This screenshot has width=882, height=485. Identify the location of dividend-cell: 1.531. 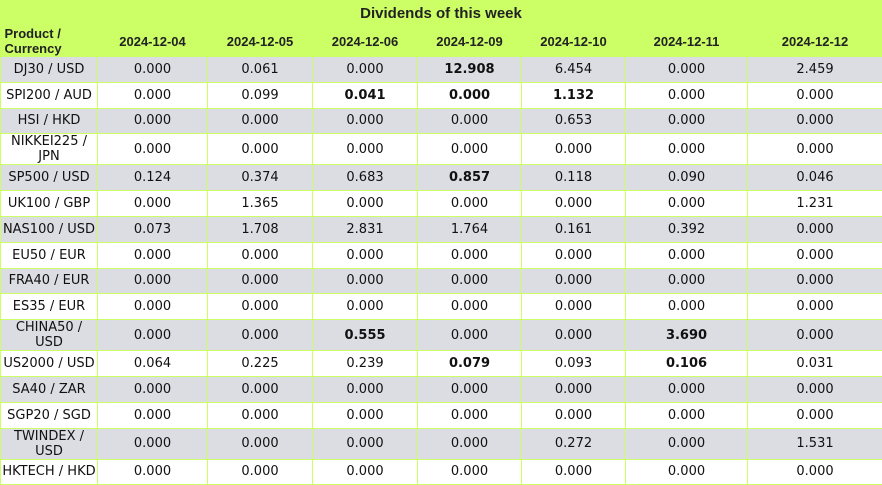
(815, 443).